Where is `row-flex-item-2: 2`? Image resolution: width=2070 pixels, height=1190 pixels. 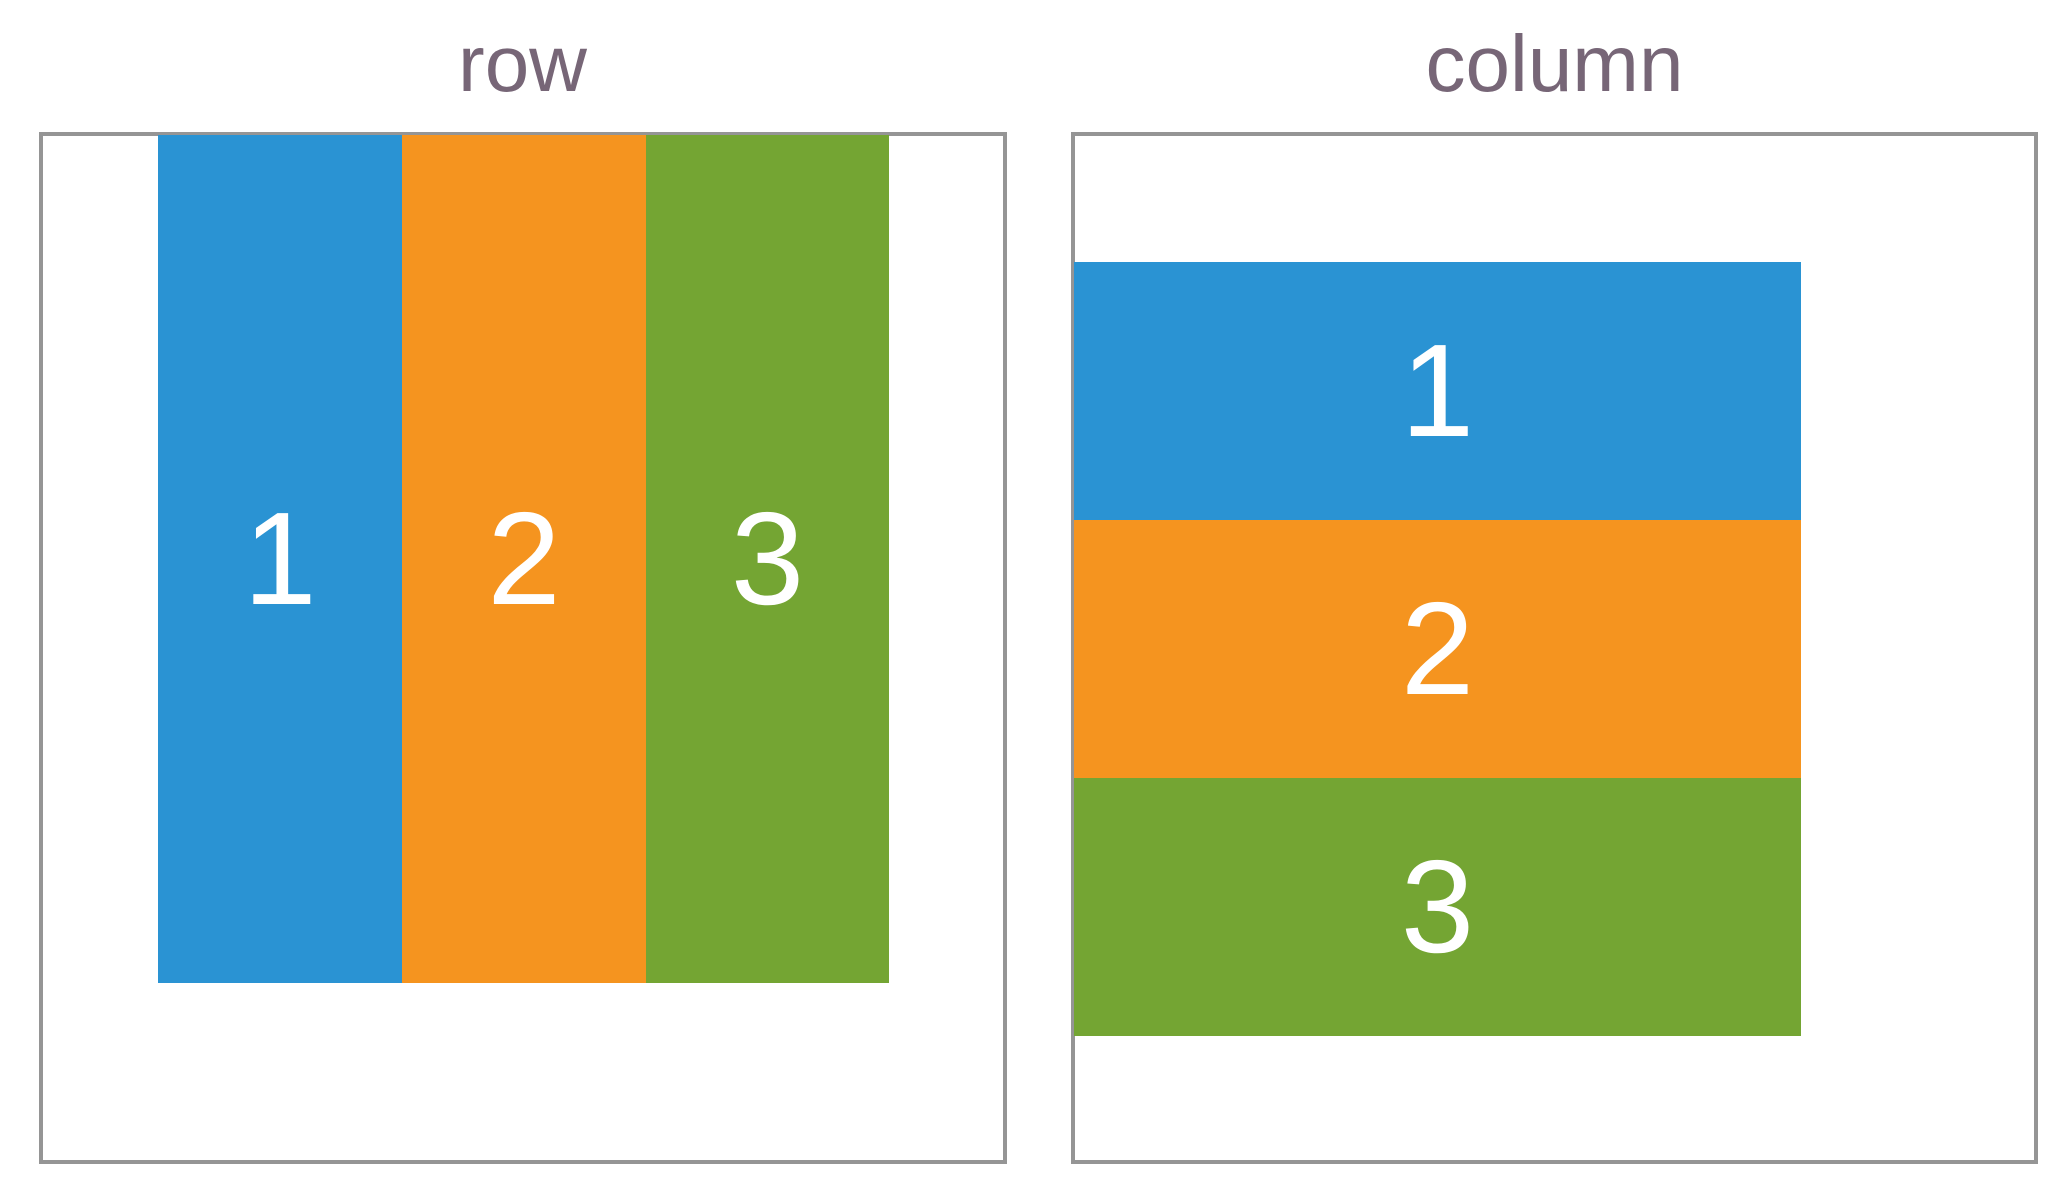 row-flex-item-2: 2 is located at coordinates (524, 559).